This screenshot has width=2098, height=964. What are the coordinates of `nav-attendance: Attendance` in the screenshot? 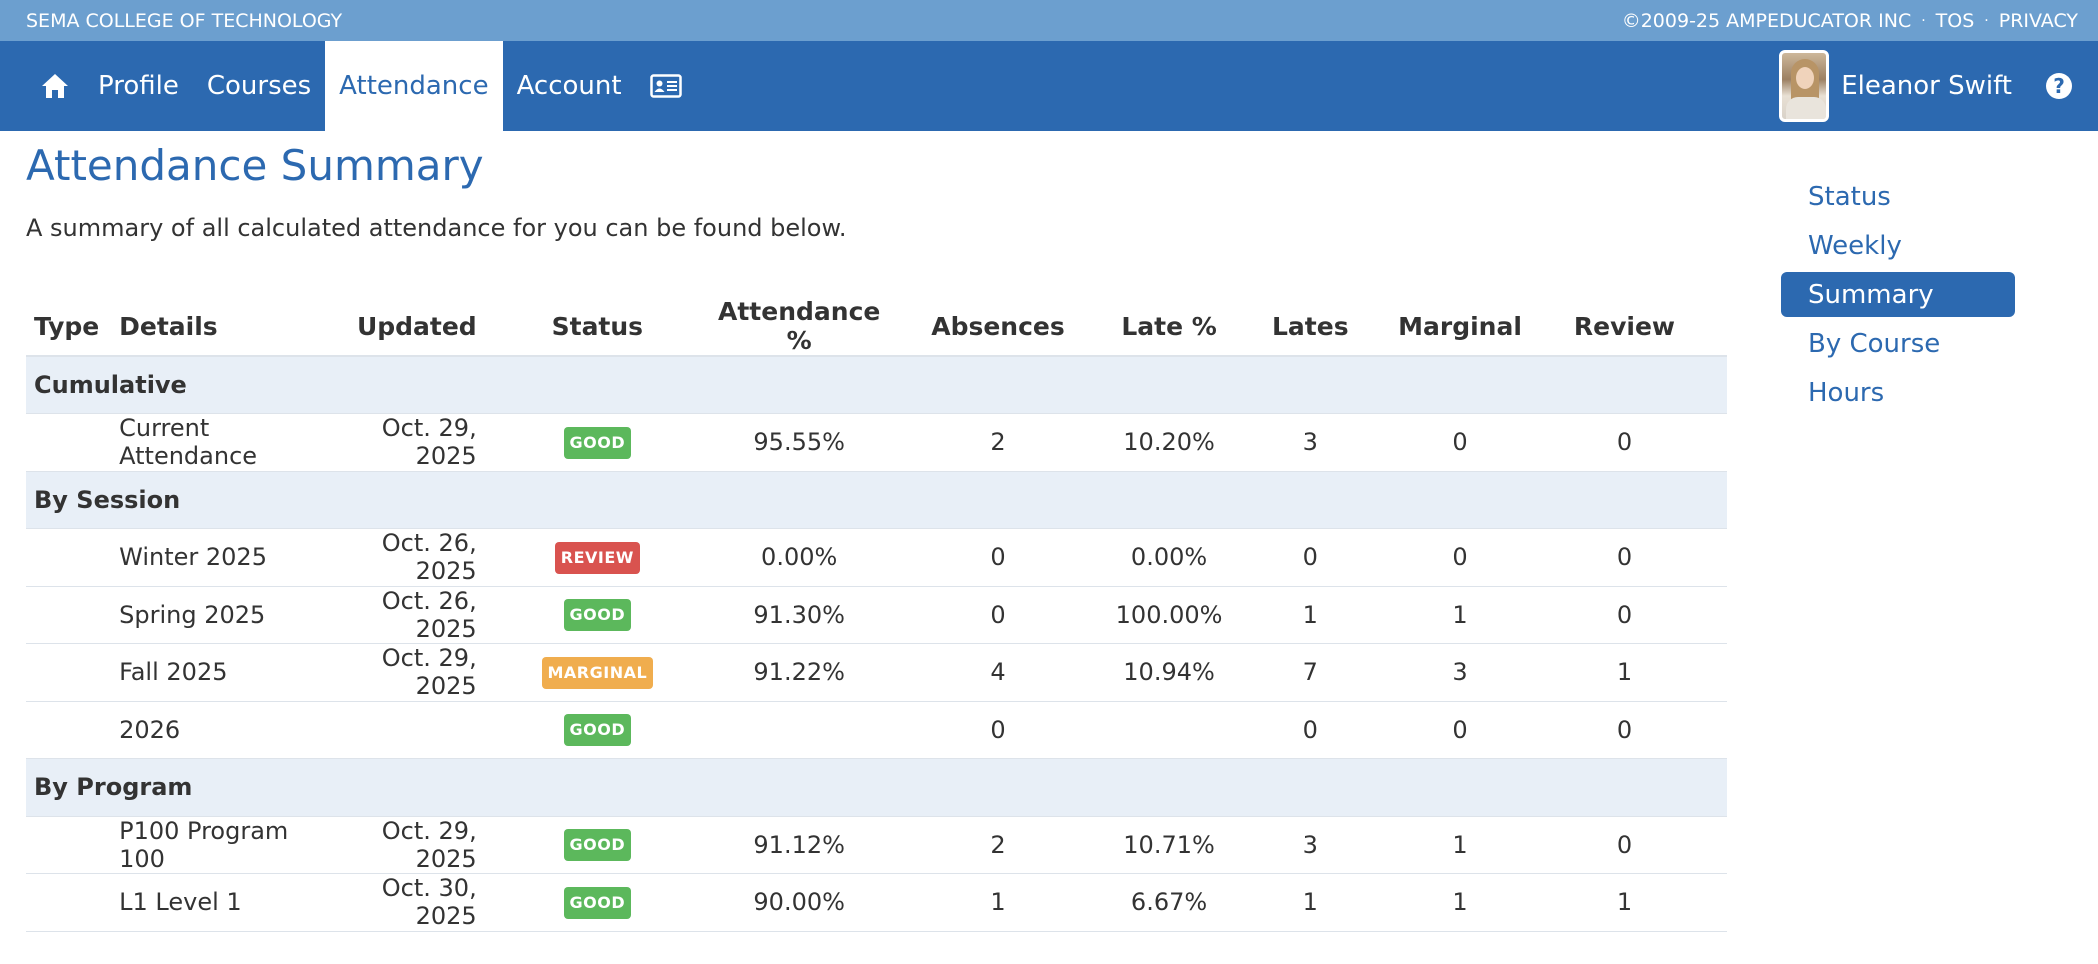 It's located at (414, 86).